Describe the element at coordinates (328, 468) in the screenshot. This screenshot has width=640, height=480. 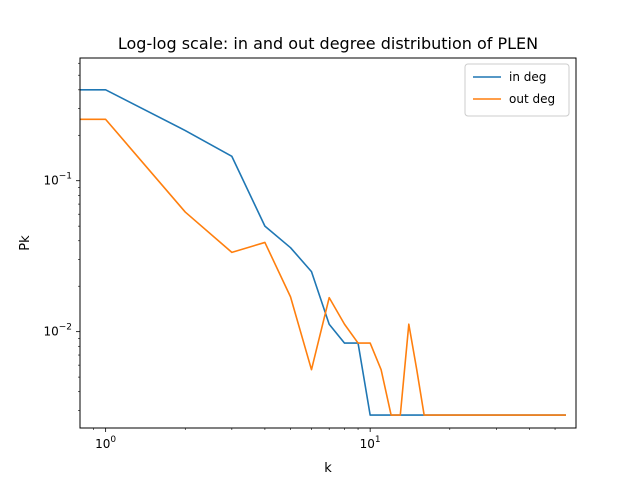
I see `x-axis-label: k` at that location.